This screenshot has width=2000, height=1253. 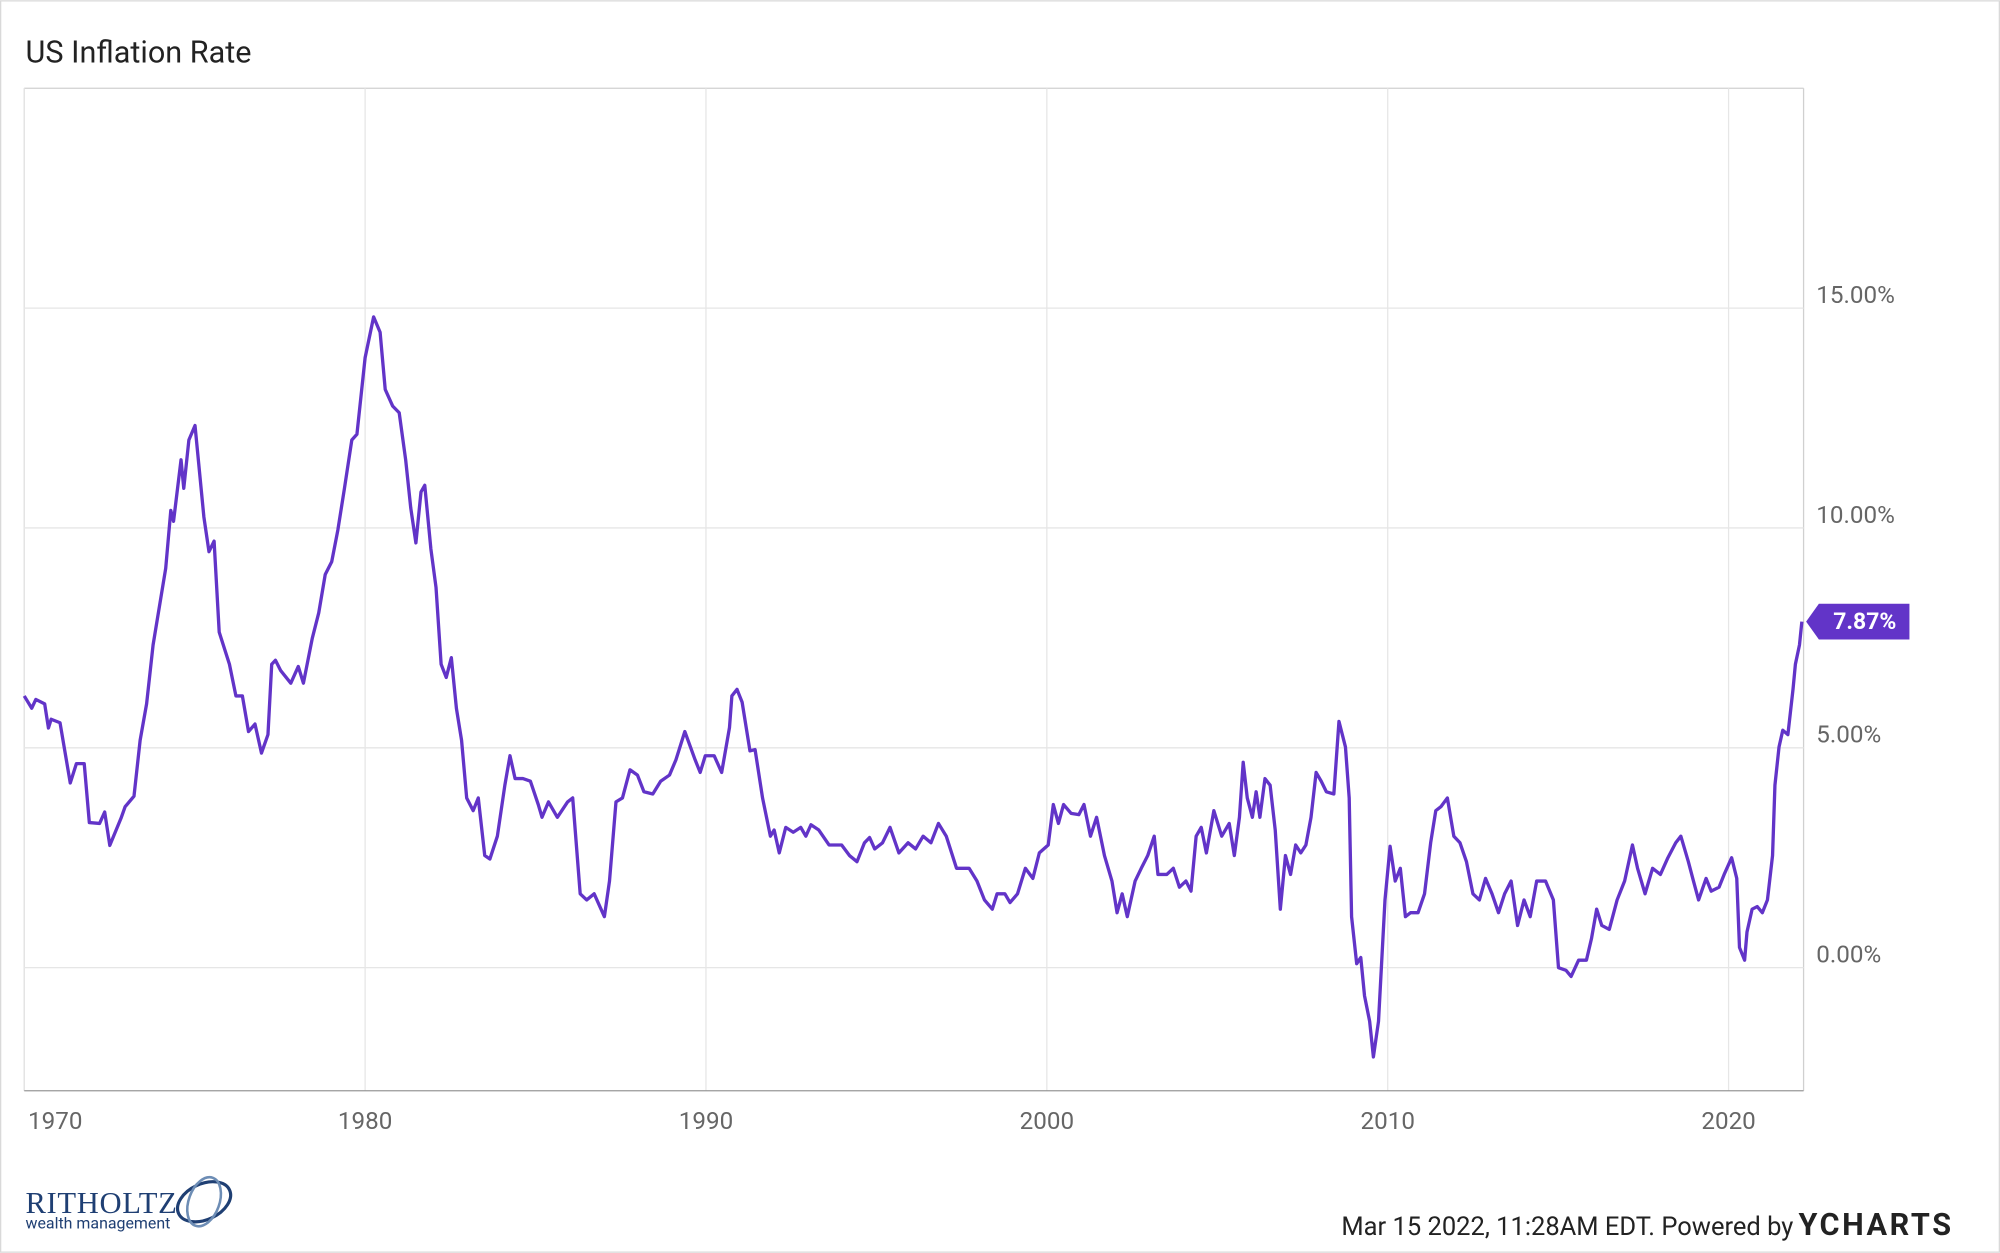 I want to click on provider: YCHARTS, so click(x=1875, y=1225).